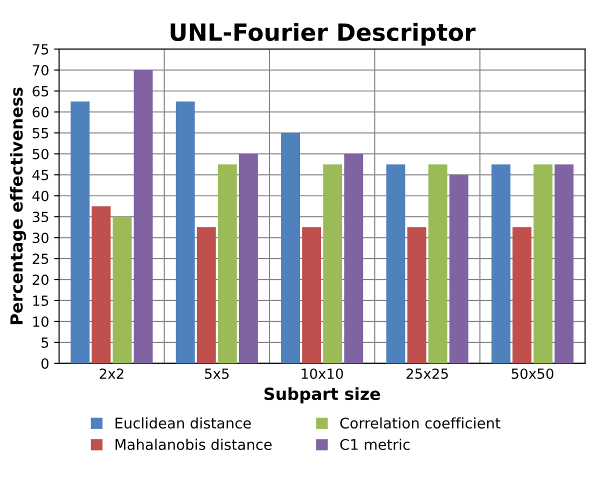 This screenshot has width=591, height=491. I want to click on y-tick-label: 60, so click(40, 112).